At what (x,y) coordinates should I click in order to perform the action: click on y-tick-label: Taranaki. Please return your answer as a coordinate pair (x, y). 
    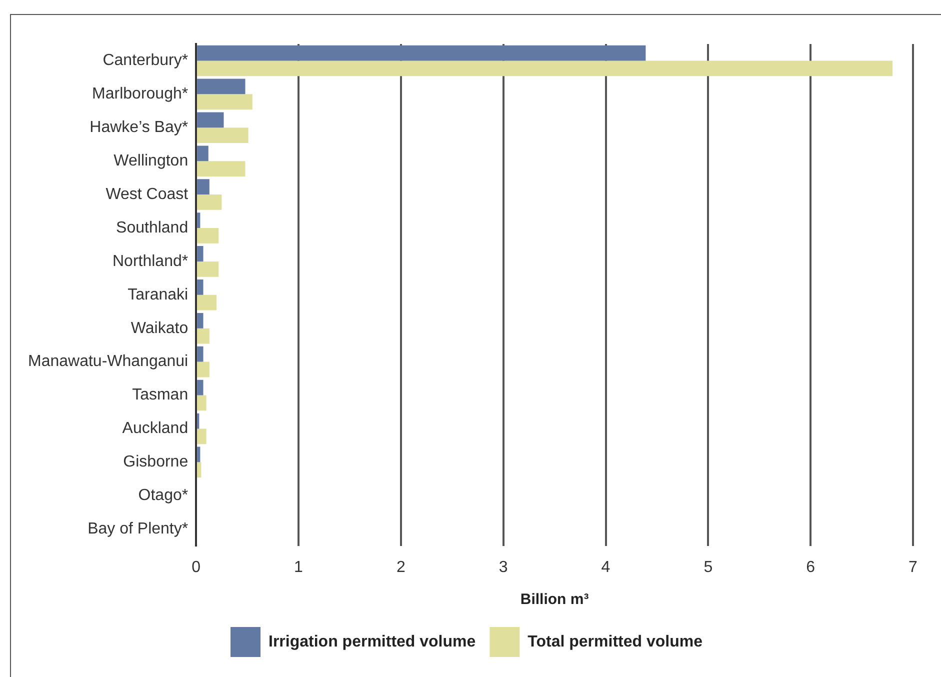
    Looking at the image, I should click on (158, 295).